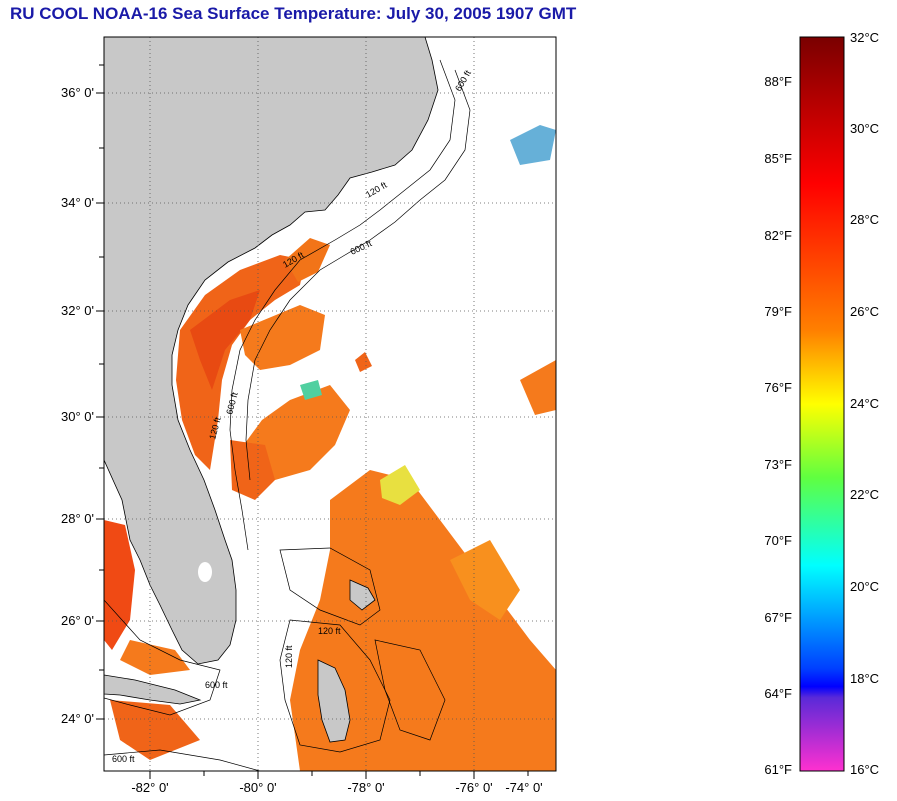 Image resolution: width=897 pixels, height=801 pixels. Describe the element at coordinates (366, 787) in the screenshot. I see `lon-label: -78° 0'` at that location.